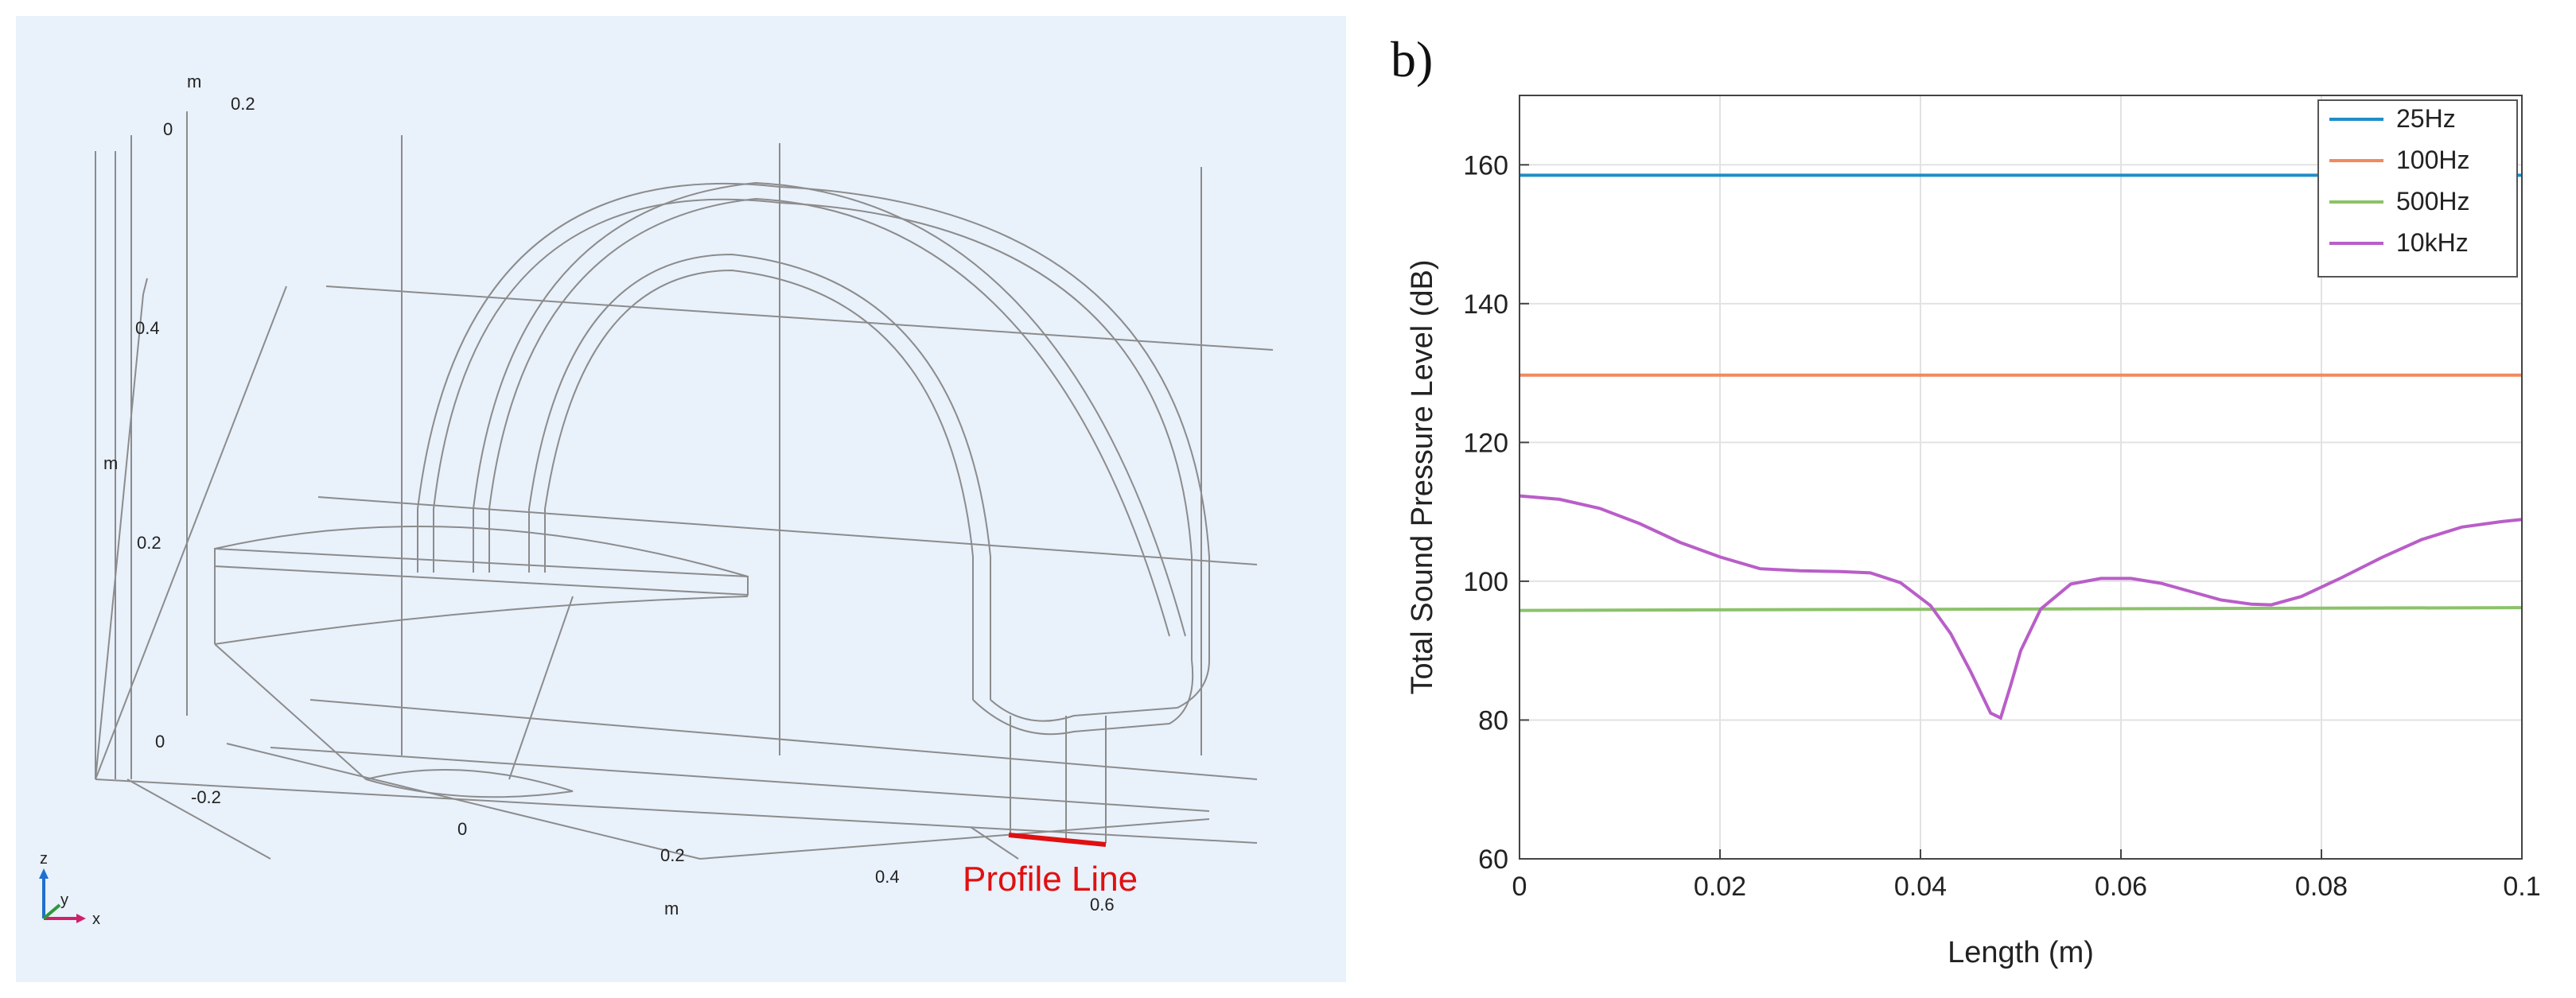 The height and width of the screenshot is (998, 2576). I want to click on x-axis-title: Length (m), so click(2021, 953).